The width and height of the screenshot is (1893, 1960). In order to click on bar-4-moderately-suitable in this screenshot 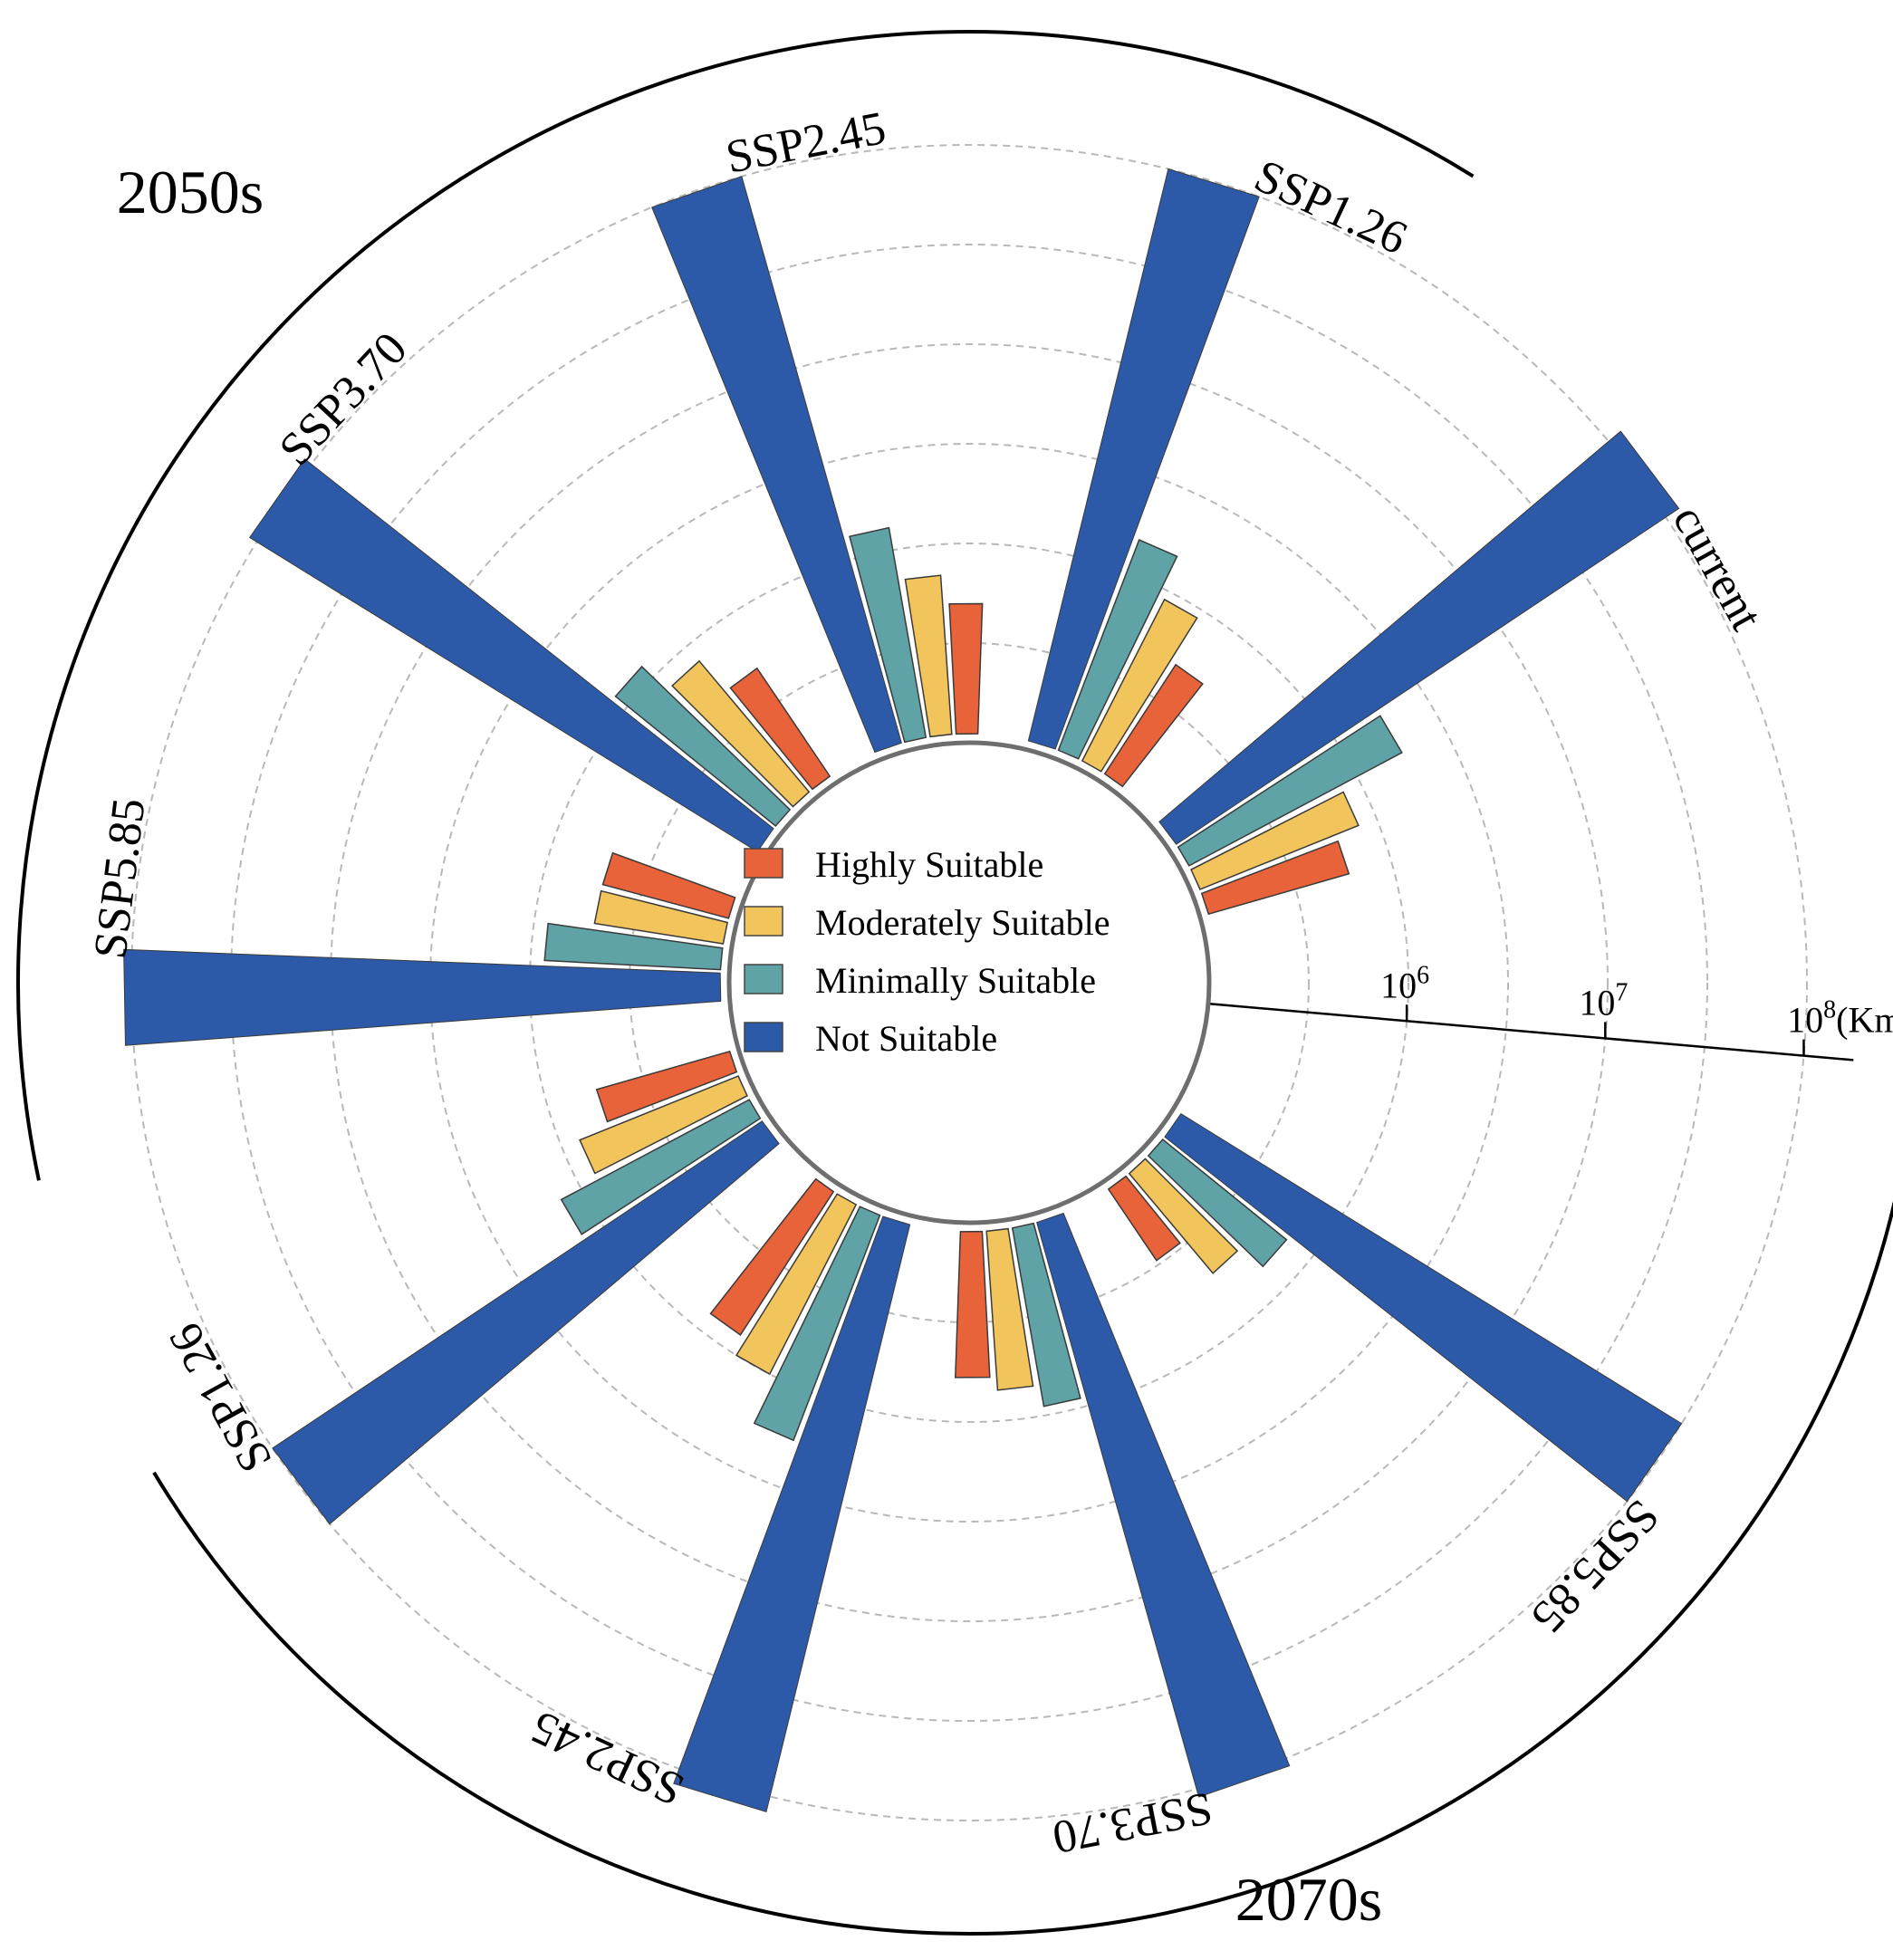, I will do `click(741, 733)`.